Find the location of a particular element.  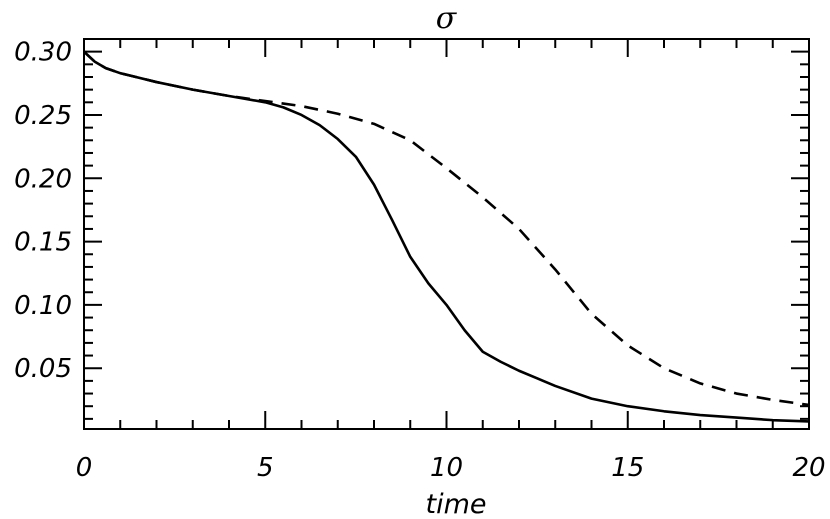

chart-title: σ is located at coordinates (447, 18).